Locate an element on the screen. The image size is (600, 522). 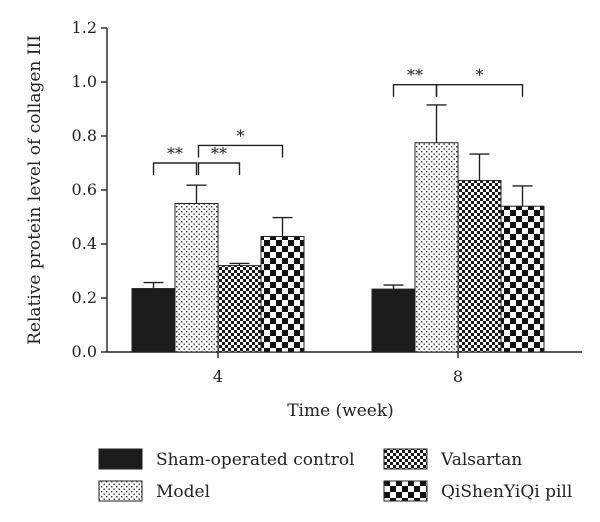
y-axis-title: Relative protein level of collagen III is located at coordinates (35, 190).